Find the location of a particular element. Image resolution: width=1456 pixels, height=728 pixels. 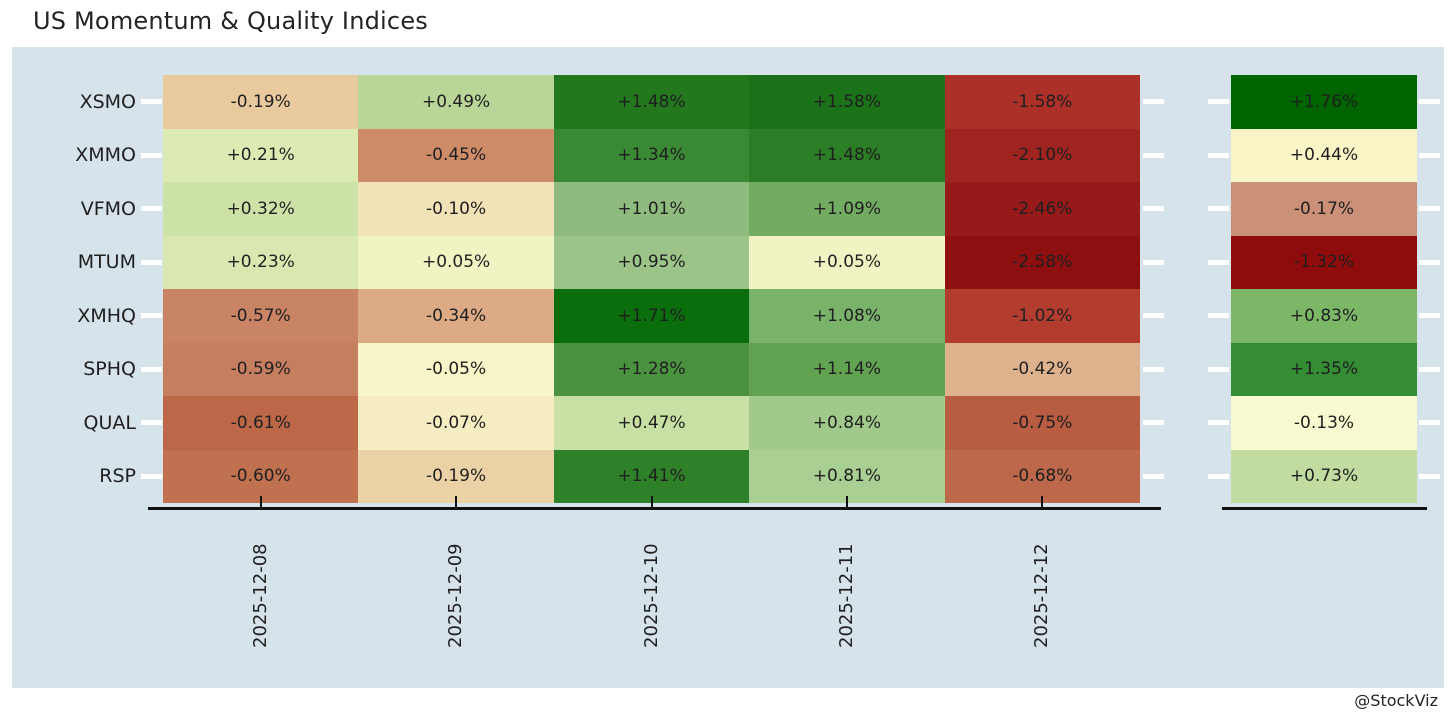

heatmap-cell: +0.23% is located at coordinates (261, 262).